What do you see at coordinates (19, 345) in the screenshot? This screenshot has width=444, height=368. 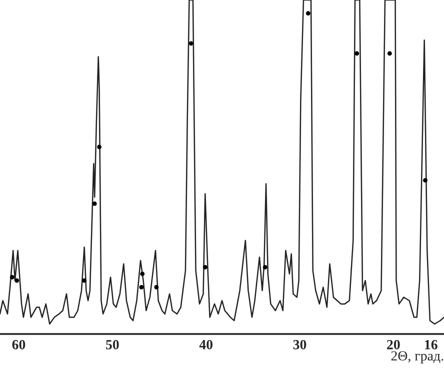 I see `x-tick-label: 60` at bounding box center [19, 345].